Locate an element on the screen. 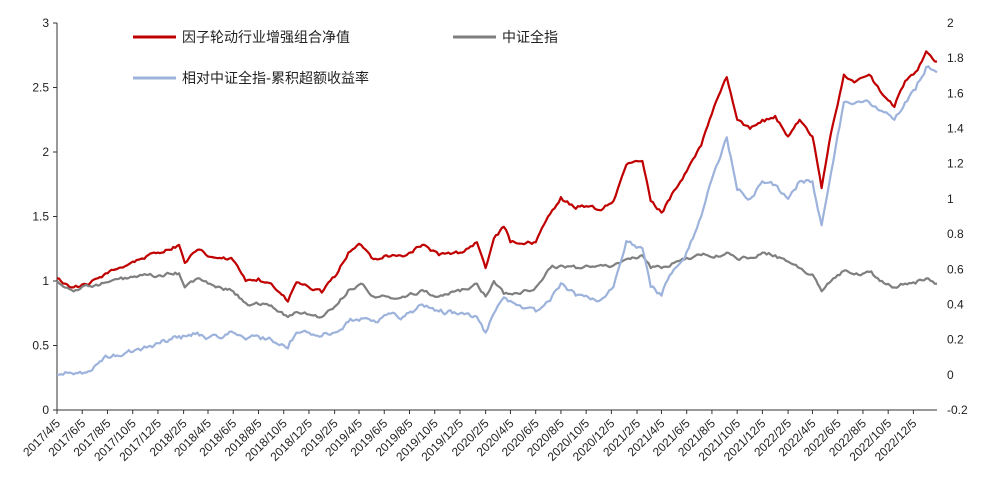 Image resolution: width=987 pixels, height=483 pixels. y-left-tick-label: 0.5 is located at coordinates (40, 346).